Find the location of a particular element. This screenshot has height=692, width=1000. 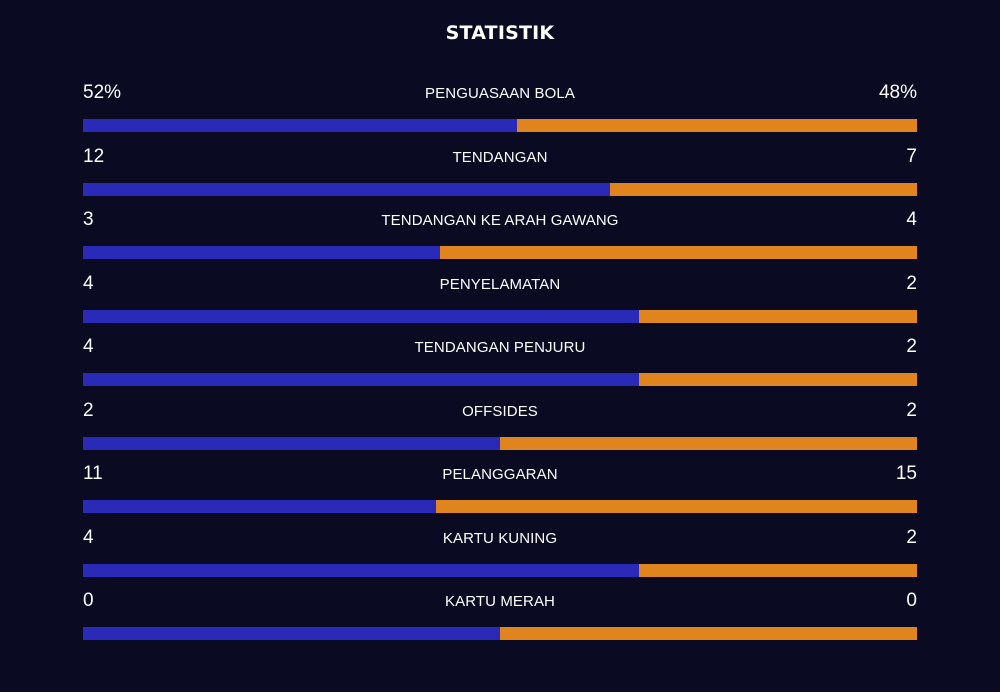

away-value: 0 is located at coordinates (911, 600).